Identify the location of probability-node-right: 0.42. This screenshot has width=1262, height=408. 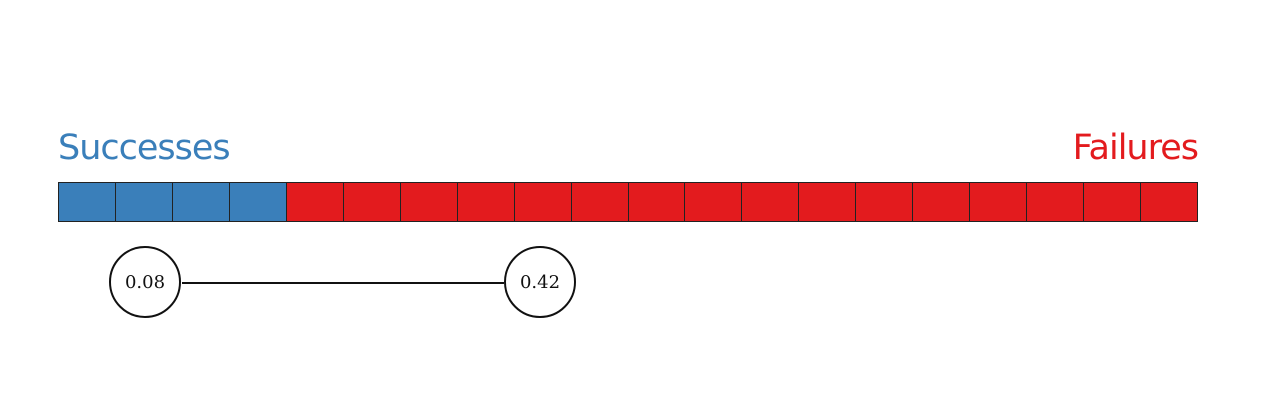
(540, 282).